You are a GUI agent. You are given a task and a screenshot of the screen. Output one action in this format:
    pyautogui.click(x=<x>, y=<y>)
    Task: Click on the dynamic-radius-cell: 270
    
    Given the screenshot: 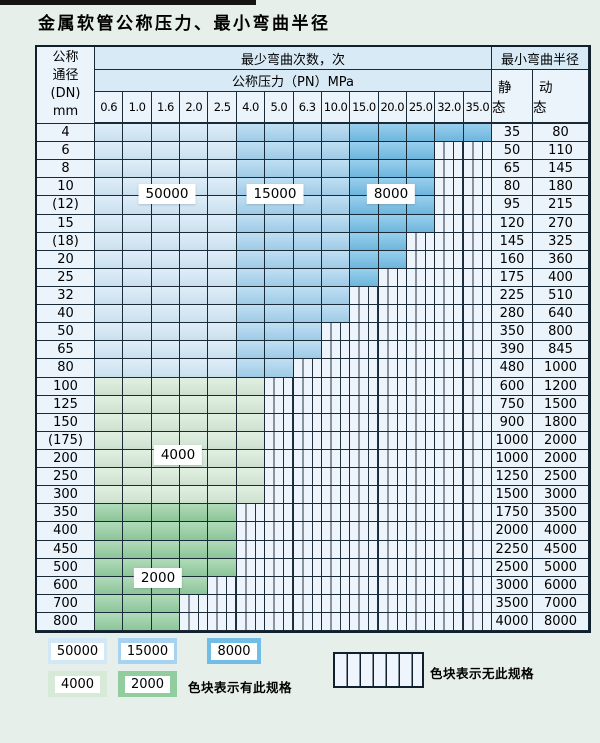 What is the action you would take?
    pyautogui.click(x=561, y=223)
    